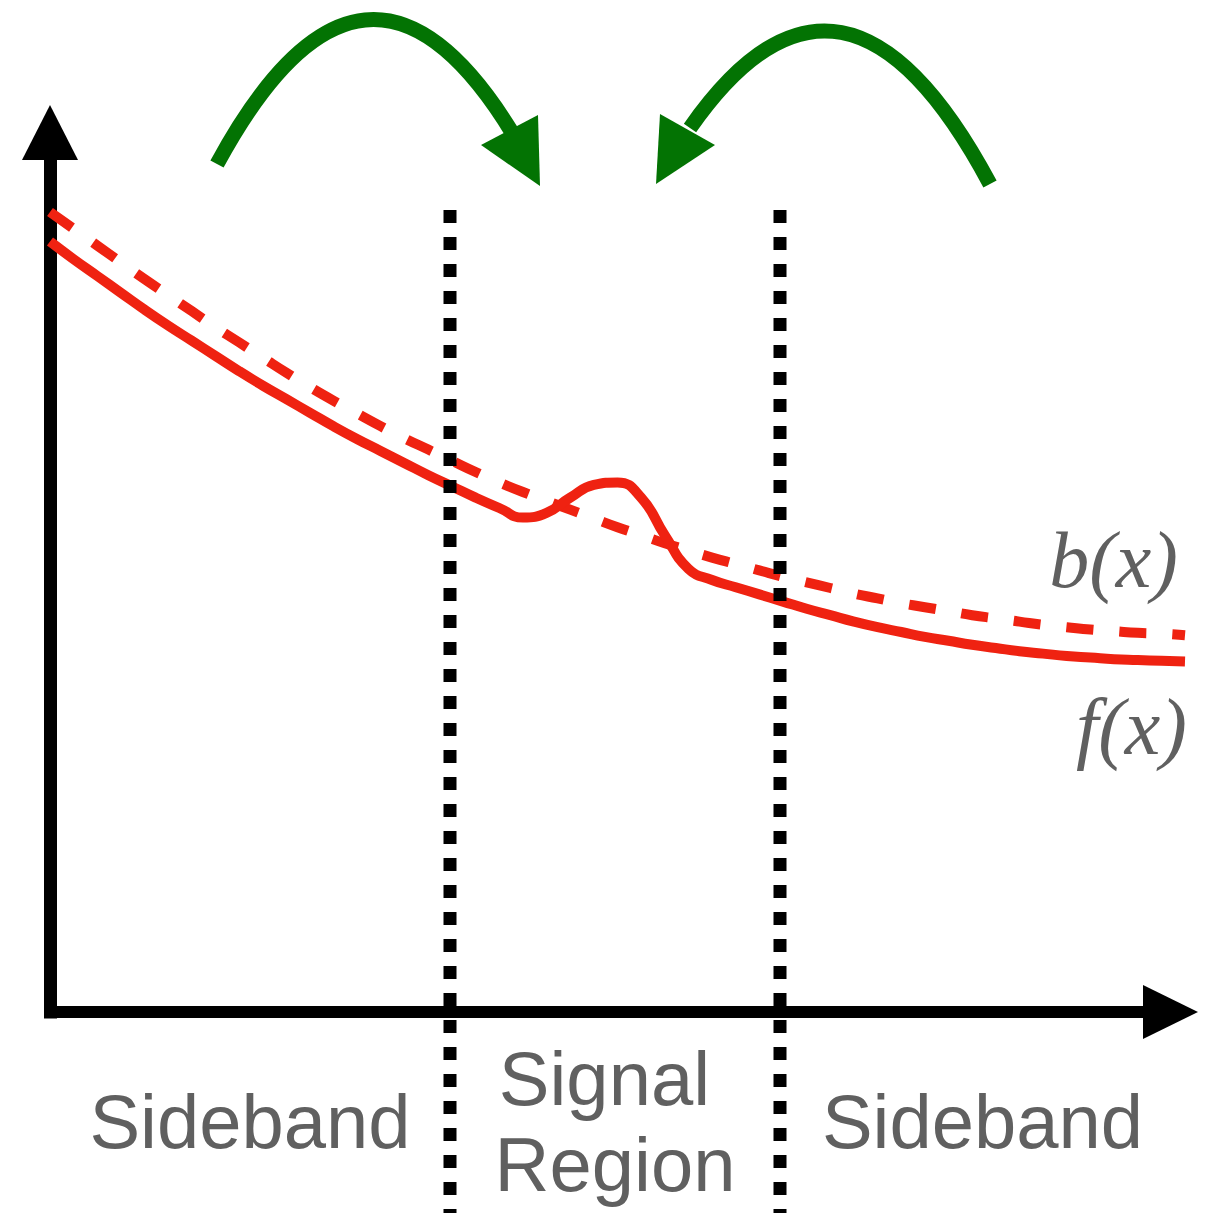 The image size is (1211, 1213). Describe the element at coordinates (1131, 727) in the screenshot. I see `series-label: f(x)` at that location.